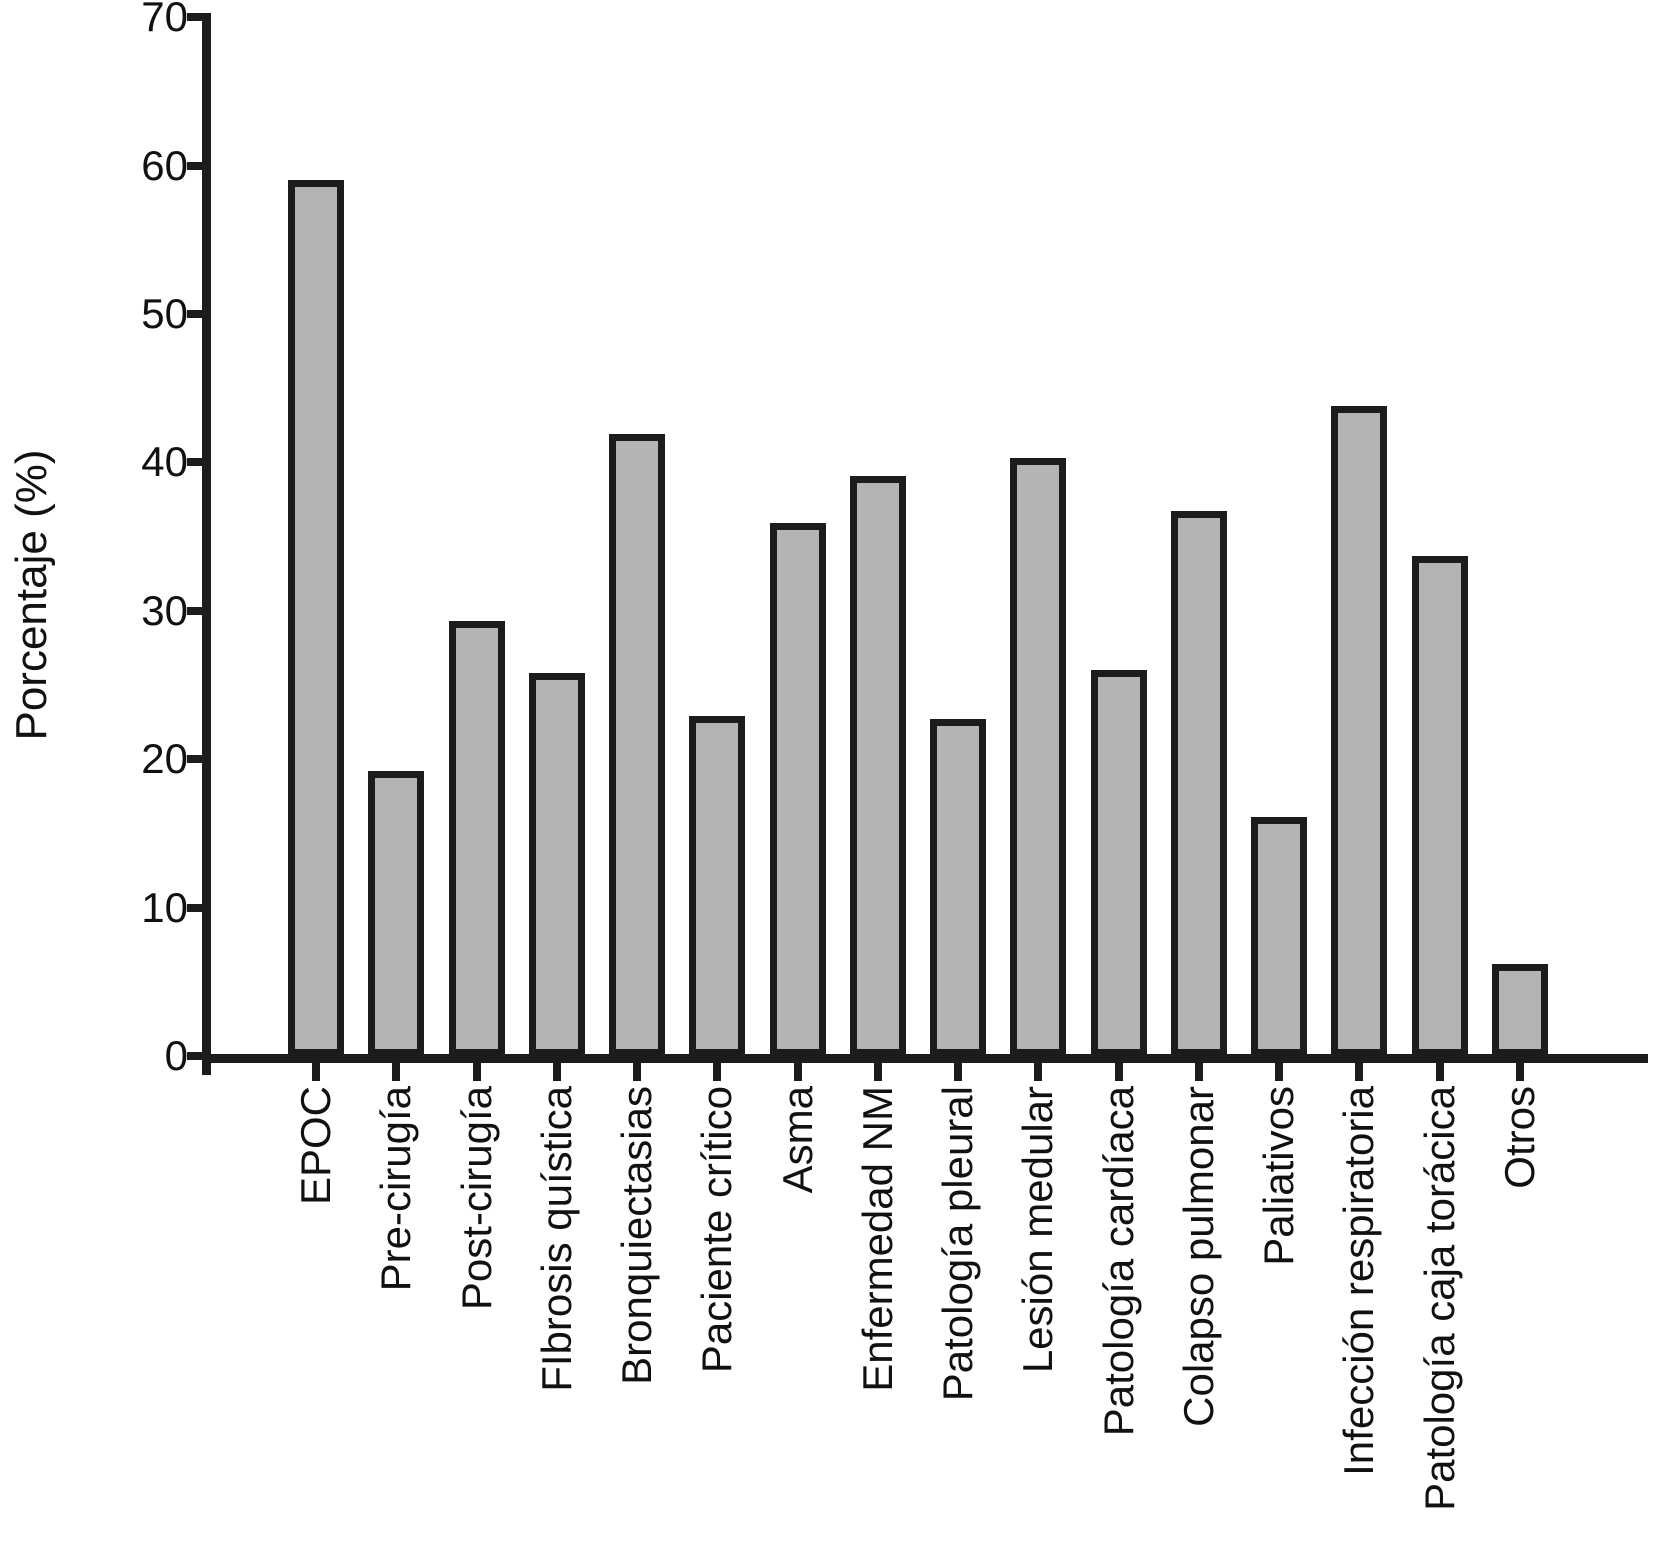  I want to click on x-axis-label: Paliativos, so click(1278, 1176).